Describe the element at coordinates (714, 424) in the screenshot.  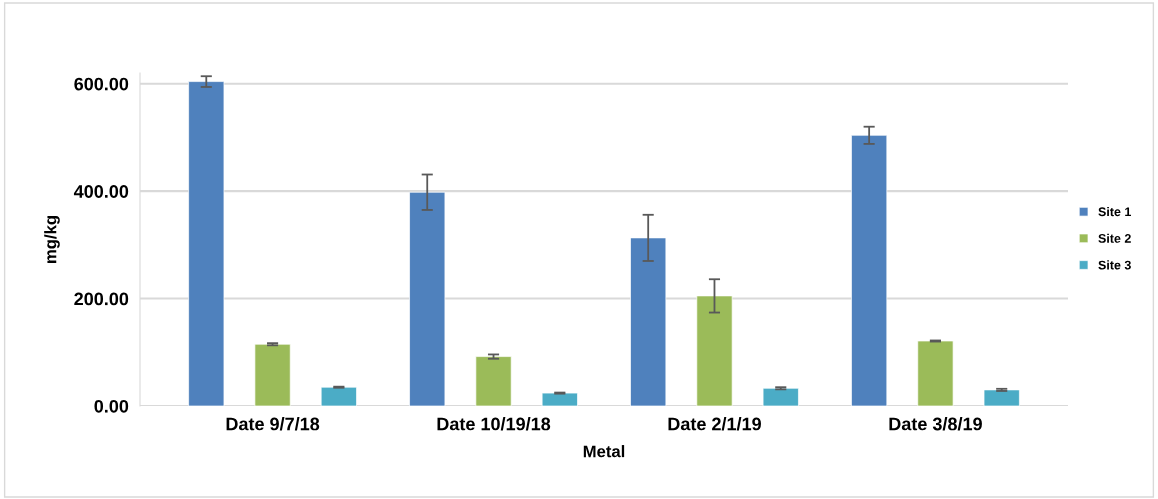
I see `x-tick-label: Date 2/1/19` at that location.